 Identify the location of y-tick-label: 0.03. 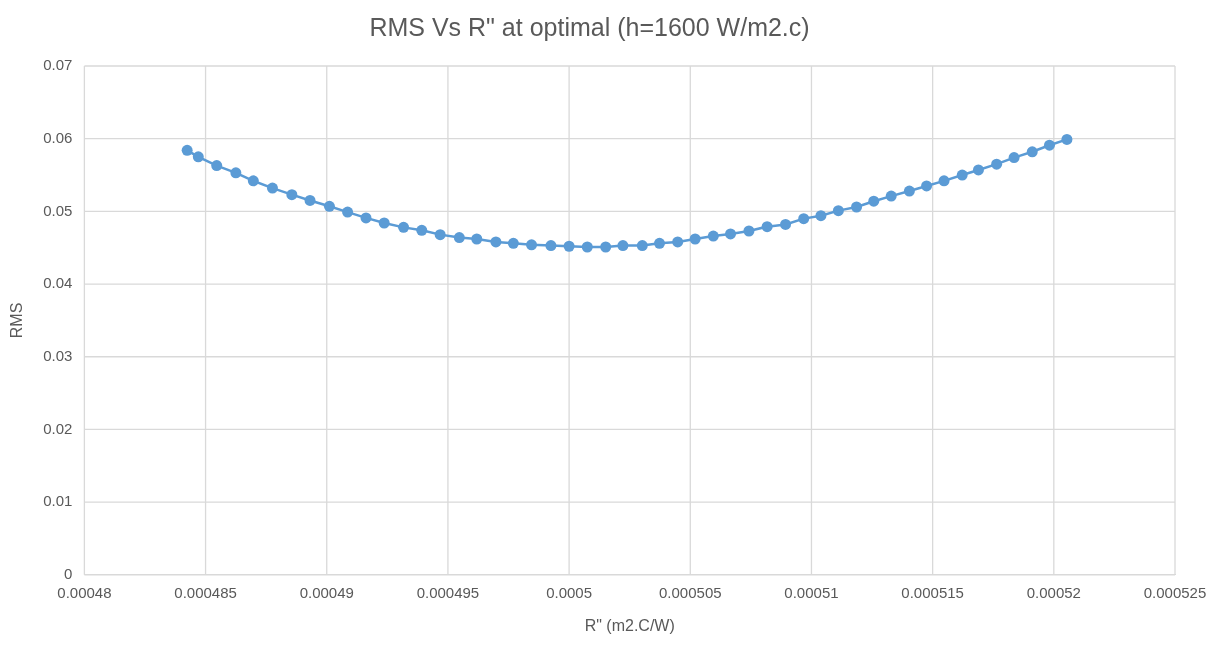
(58, 355).